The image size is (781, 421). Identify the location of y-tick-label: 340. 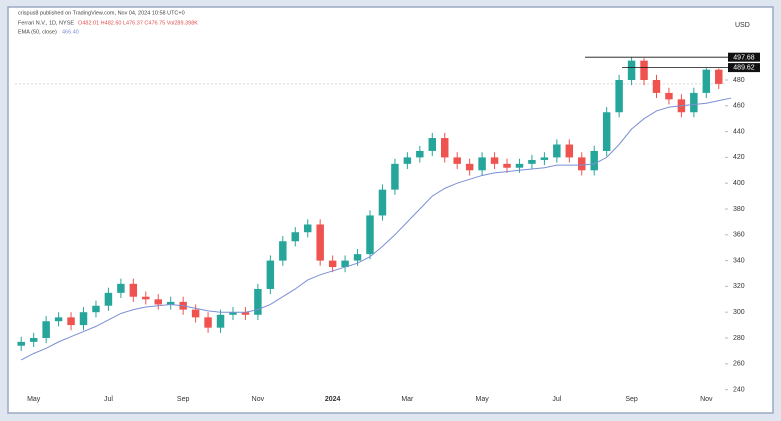
(739, 260).